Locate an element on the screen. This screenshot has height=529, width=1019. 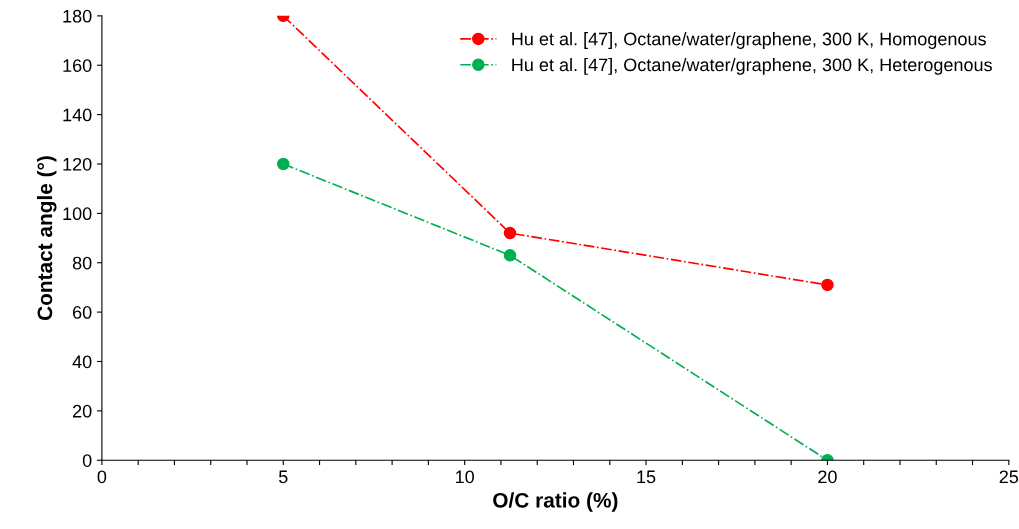
legend-label: Hu et al. [47], Octane/water/graphene, 300 K, Homogenous is located at coordinates (749, 40).